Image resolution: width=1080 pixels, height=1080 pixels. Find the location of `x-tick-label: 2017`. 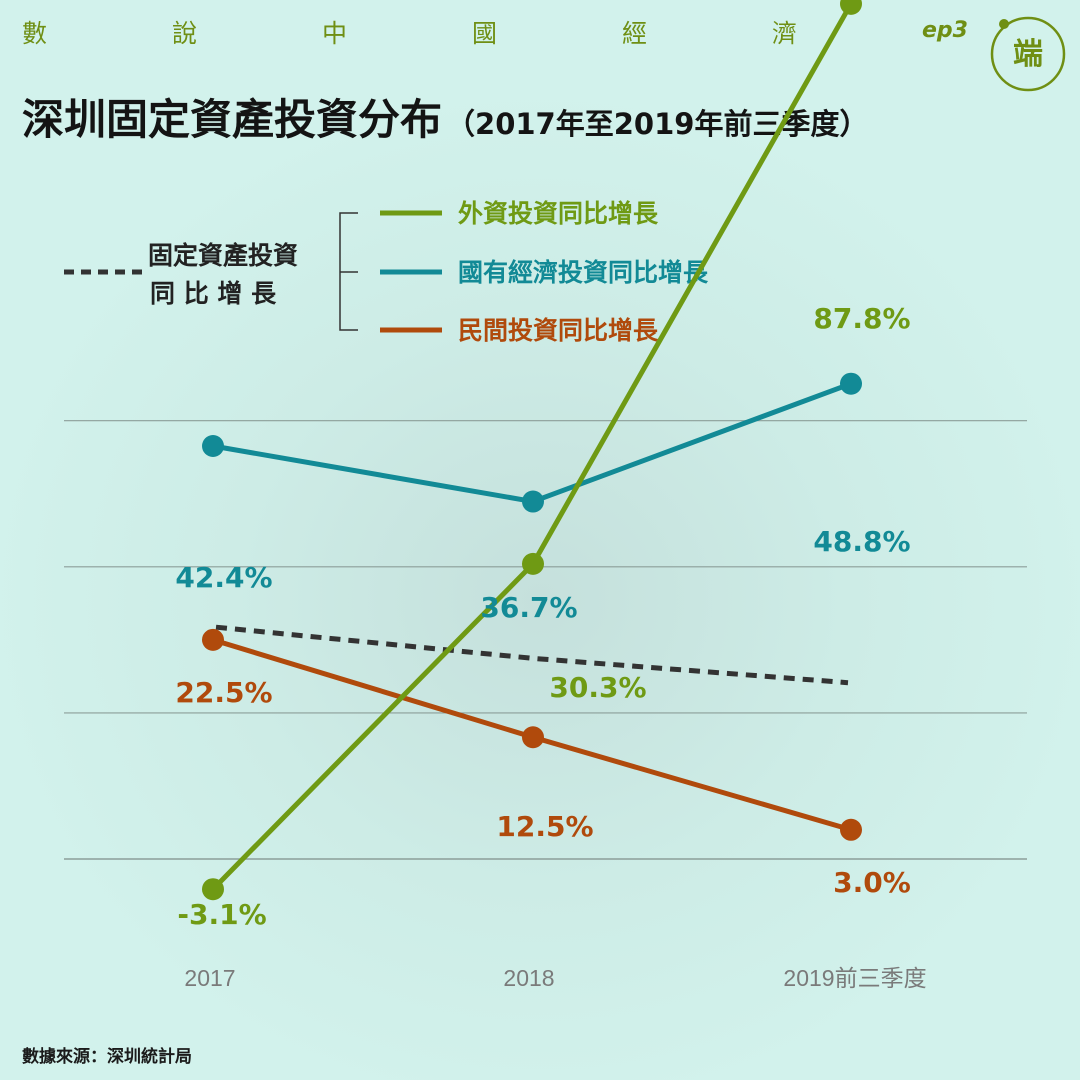

x-tick-label: 2017 is located at coordinates (209, 978).